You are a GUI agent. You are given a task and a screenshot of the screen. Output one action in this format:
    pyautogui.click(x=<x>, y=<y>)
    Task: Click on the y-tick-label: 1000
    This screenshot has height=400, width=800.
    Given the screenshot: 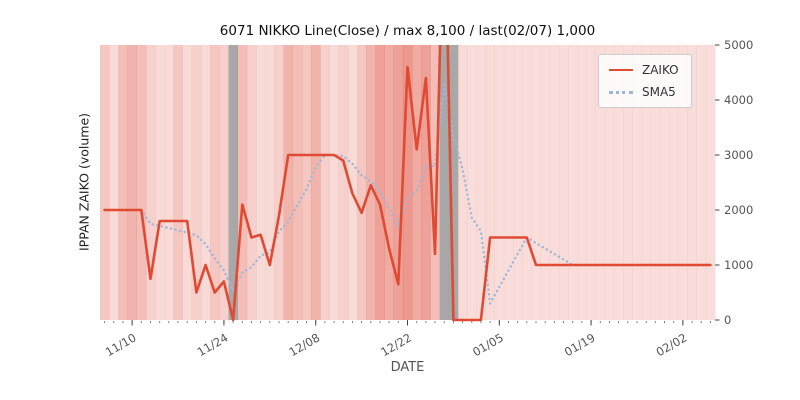 What is the action you would take?
    pyautogui.click(x=738, y=265)
    